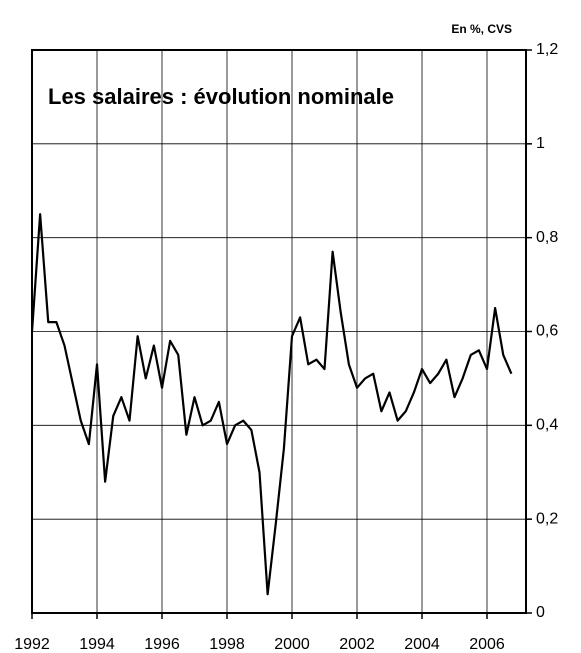 The width and height of the screenshot is (581, 653). Describe the element at coordinates (292, 644) in the screenshot. I see `x-tick-label: 2000` at that location.